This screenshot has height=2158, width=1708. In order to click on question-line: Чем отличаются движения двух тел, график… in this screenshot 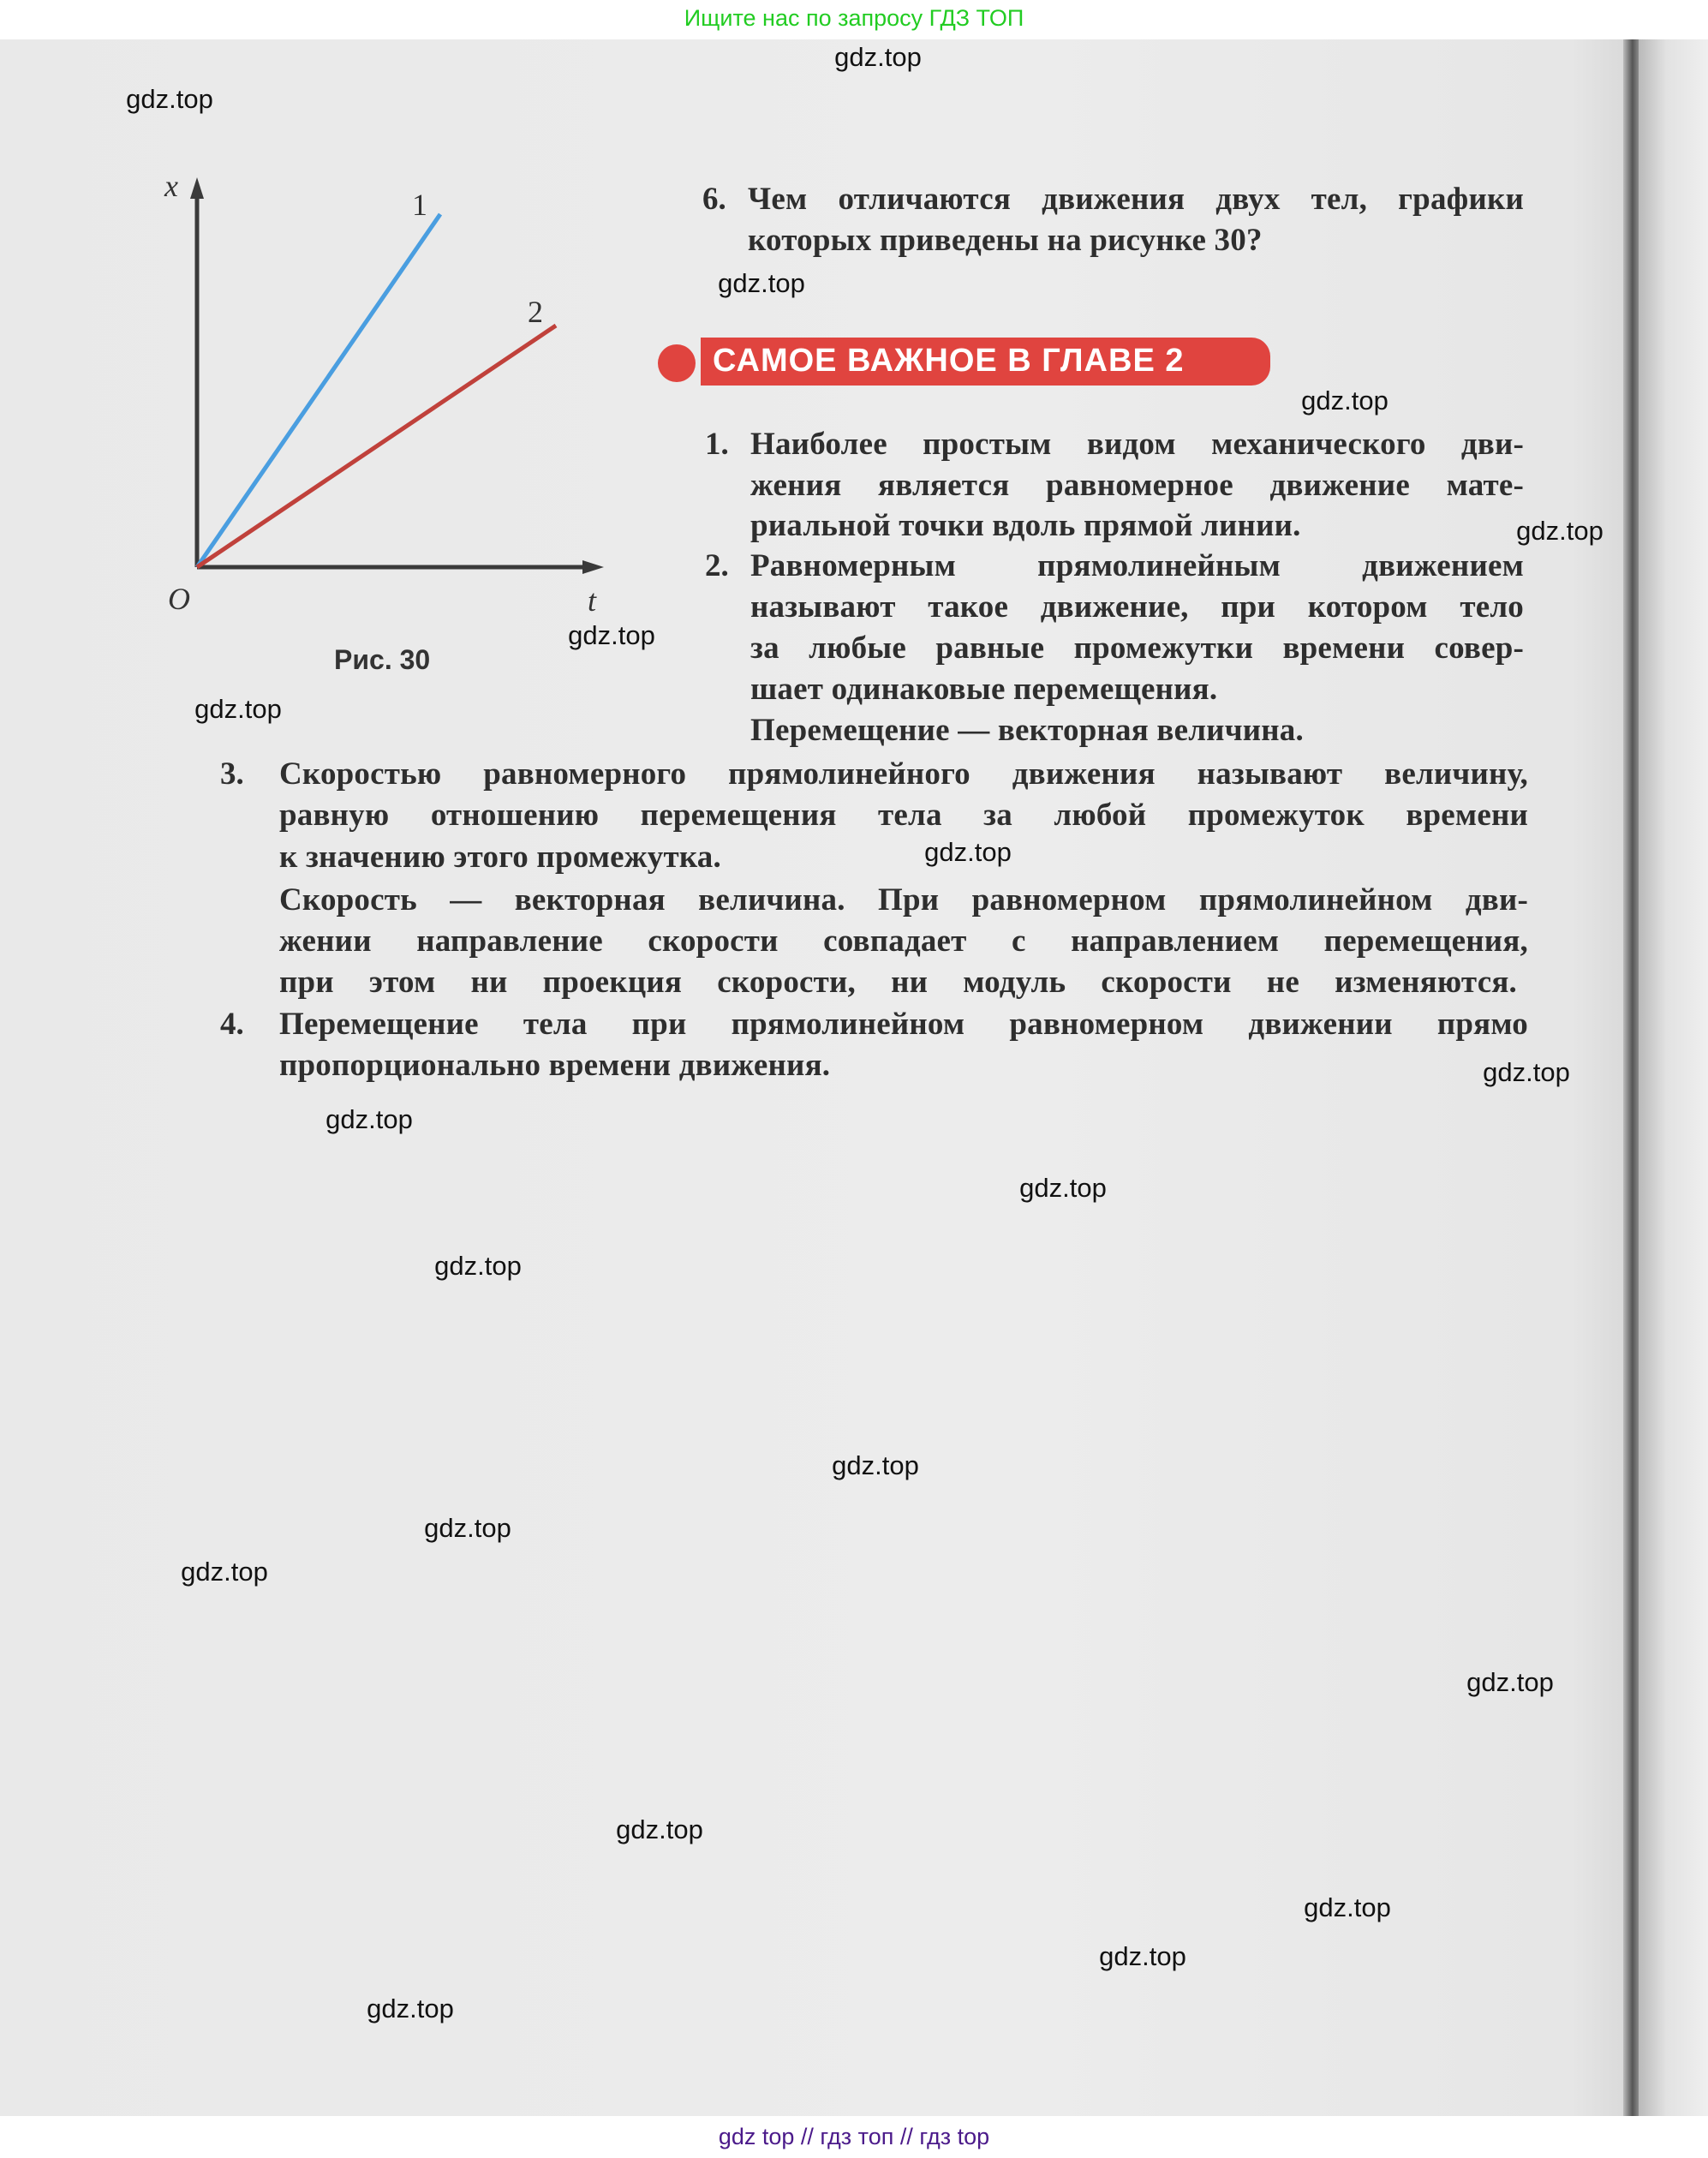, I will do `click(1136, 199)`.